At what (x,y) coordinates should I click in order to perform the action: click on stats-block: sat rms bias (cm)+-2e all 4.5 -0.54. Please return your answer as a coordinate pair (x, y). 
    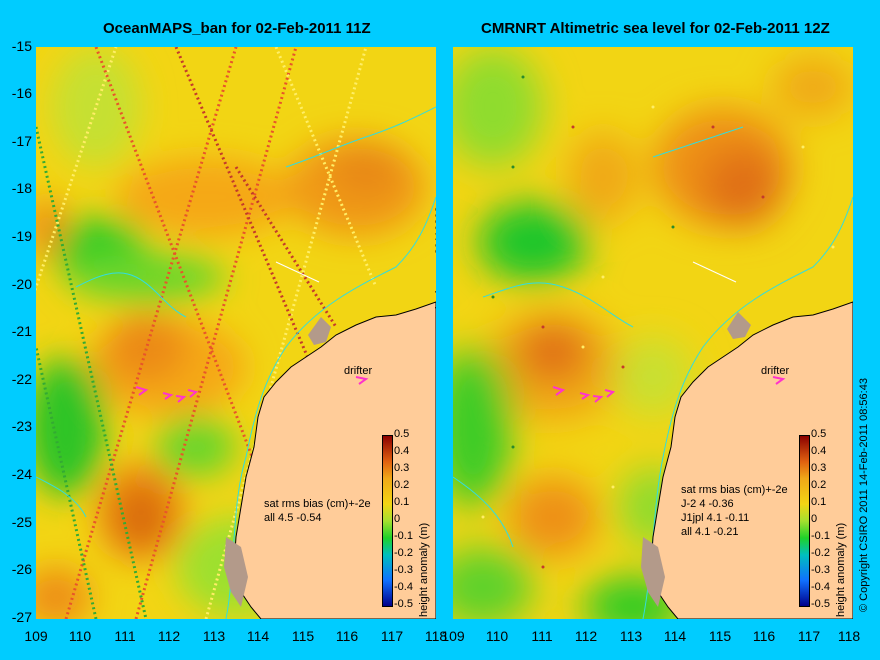
    Looking at the image, I should click on (317, 511).